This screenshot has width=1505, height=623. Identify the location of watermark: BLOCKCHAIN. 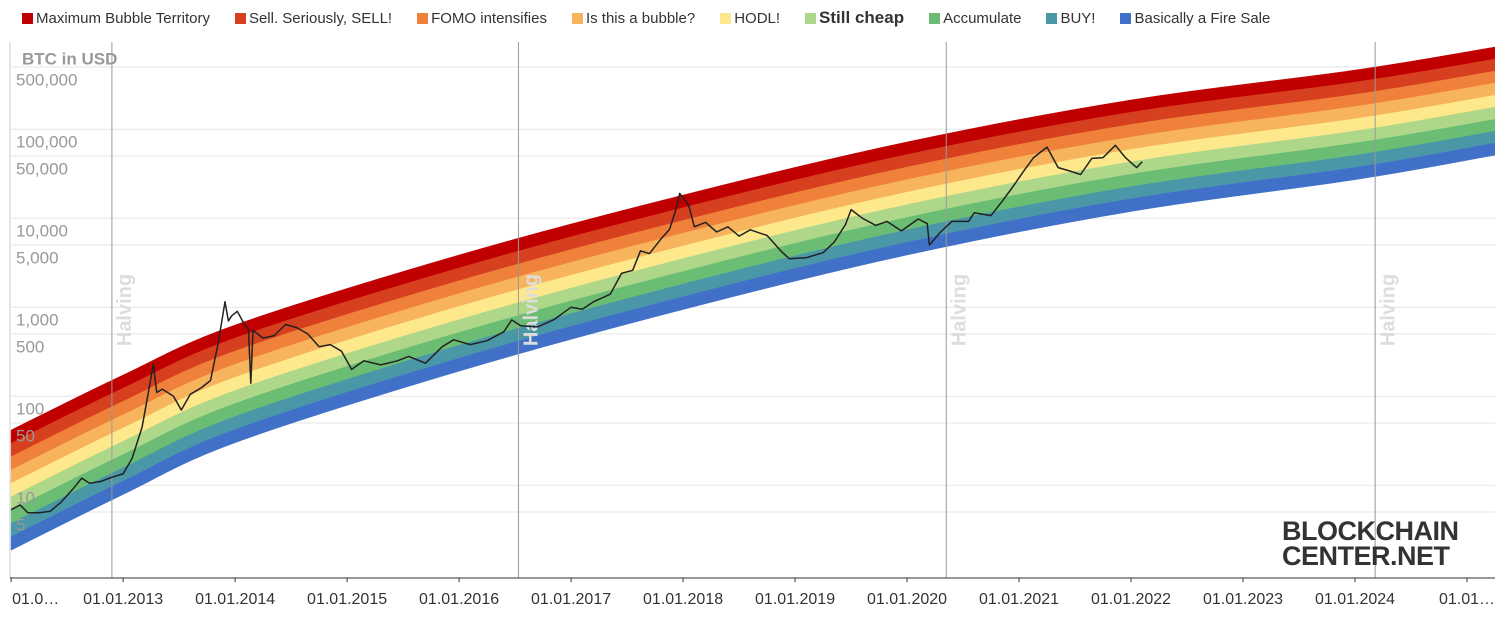
(1370, 531).